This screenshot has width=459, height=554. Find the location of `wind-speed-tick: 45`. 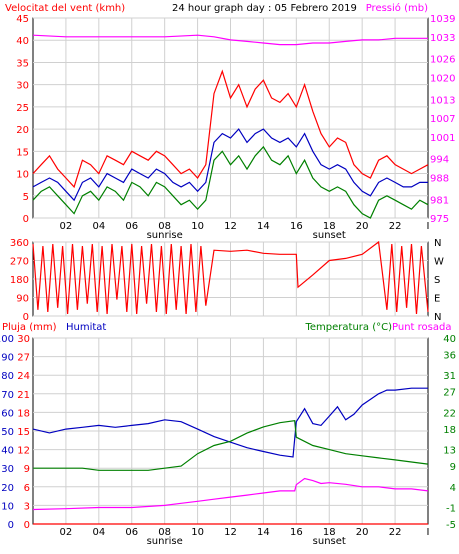

wind-speed-tick: 45 is located at coordinates (22, 19).